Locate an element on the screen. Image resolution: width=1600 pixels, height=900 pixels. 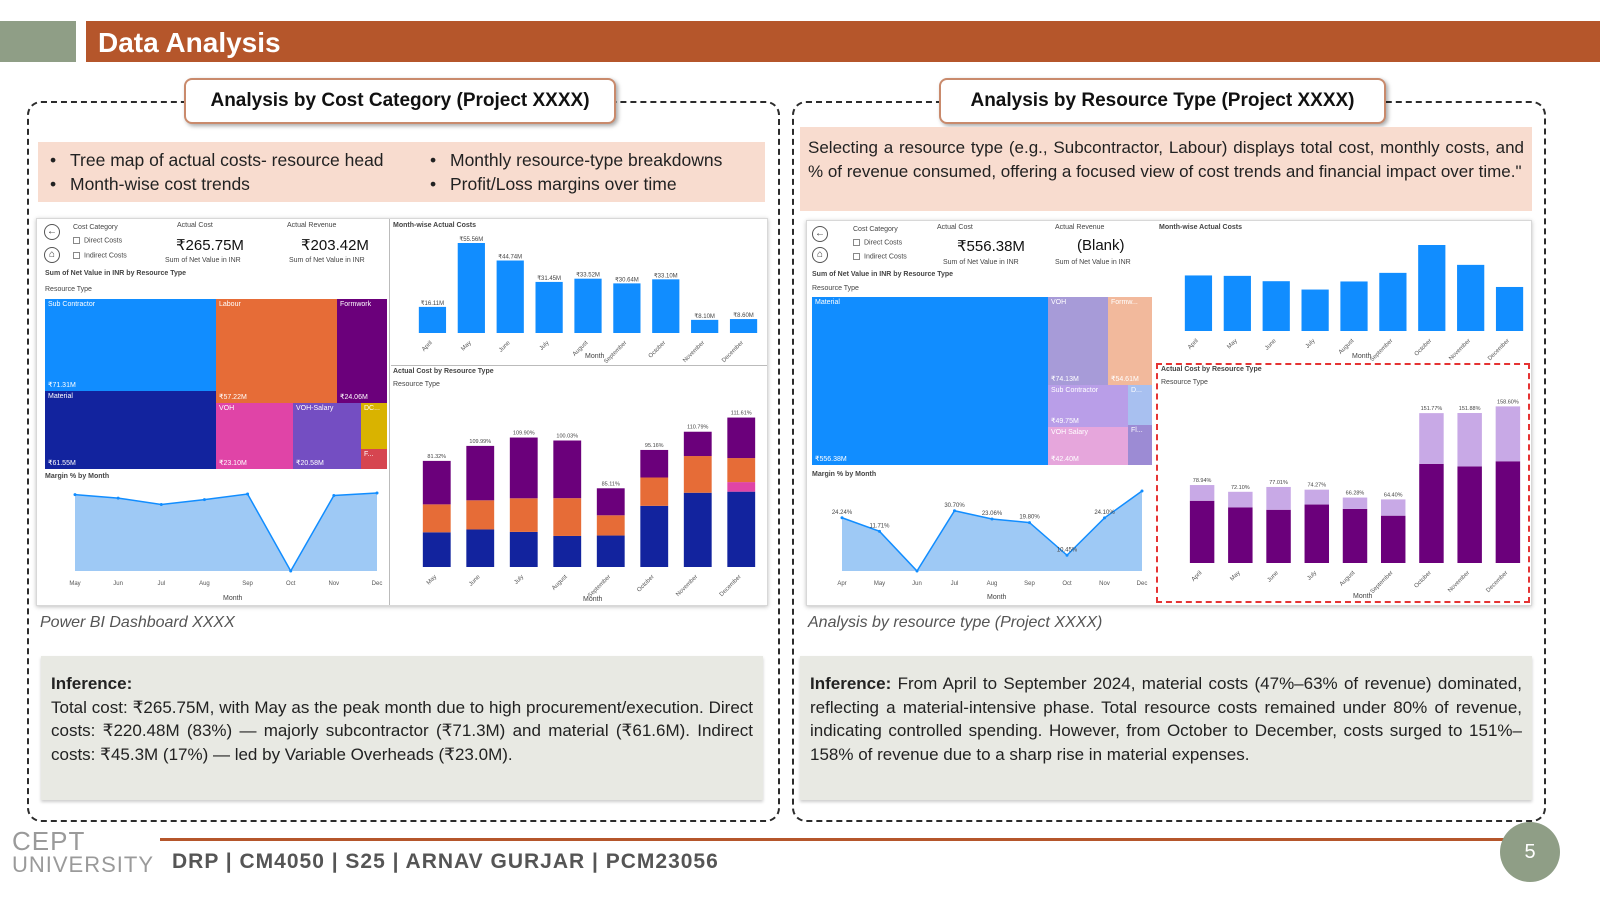
treemap-tile: Formw... ₹54.61M is located at coordinates (1130, 341).